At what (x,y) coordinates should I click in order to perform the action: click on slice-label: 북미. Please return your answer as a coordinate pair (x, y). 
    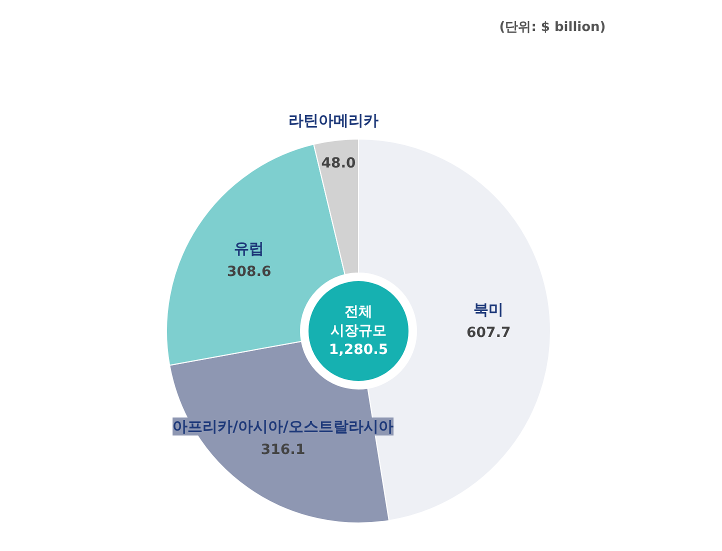
    Looking at the image, I should click on (489, 309).